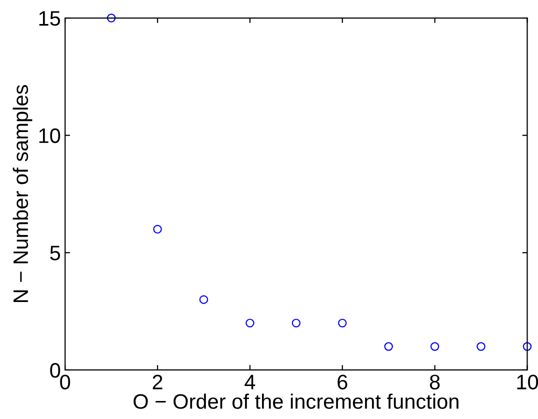  I want to click on x-tick-label: 2, so click(157, 382).